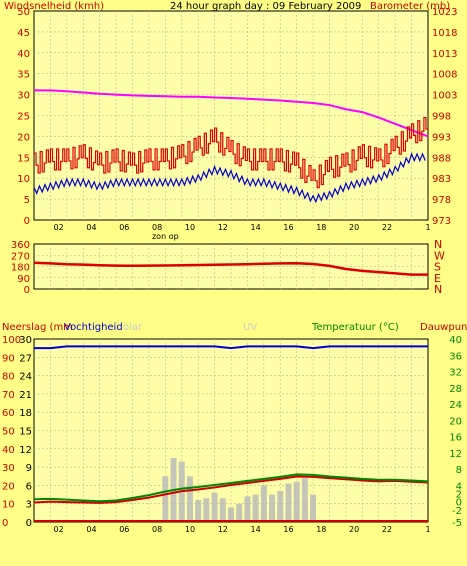 Image resolution: width=467 pixels, height=566 pixels. Describe the element at coordinates (8, 377) in the screenshot. I see `humidity-axis-tick: 80` at that location.